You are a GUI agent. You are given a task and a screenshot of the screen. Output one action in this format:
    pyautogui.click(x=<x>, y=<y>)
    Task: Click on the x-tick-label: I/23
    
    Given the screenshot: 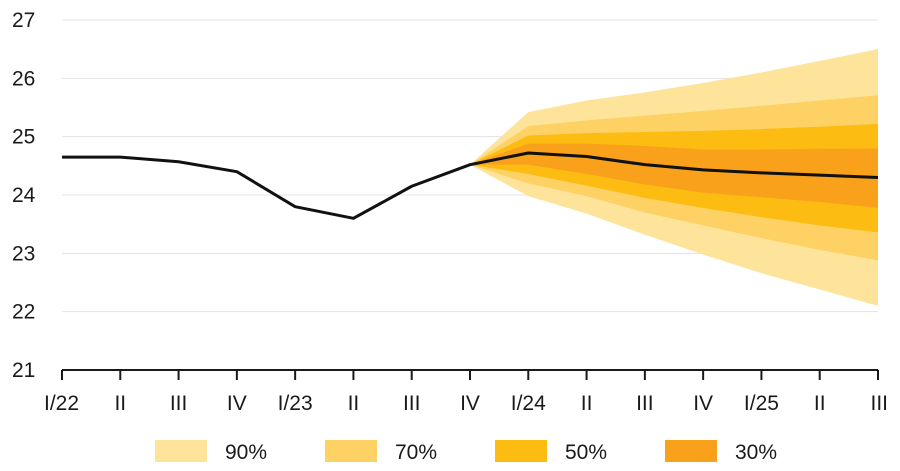 What is the action you would take?
    pyautogui.click(x=295, y=403)
    